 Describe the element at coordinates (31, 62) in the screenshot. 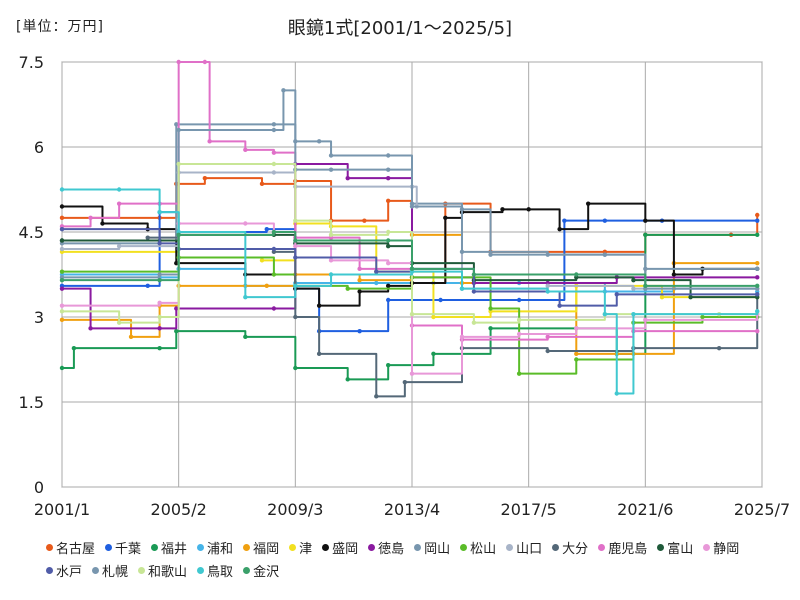

I see `y-tick-label: 7.5` at that location.